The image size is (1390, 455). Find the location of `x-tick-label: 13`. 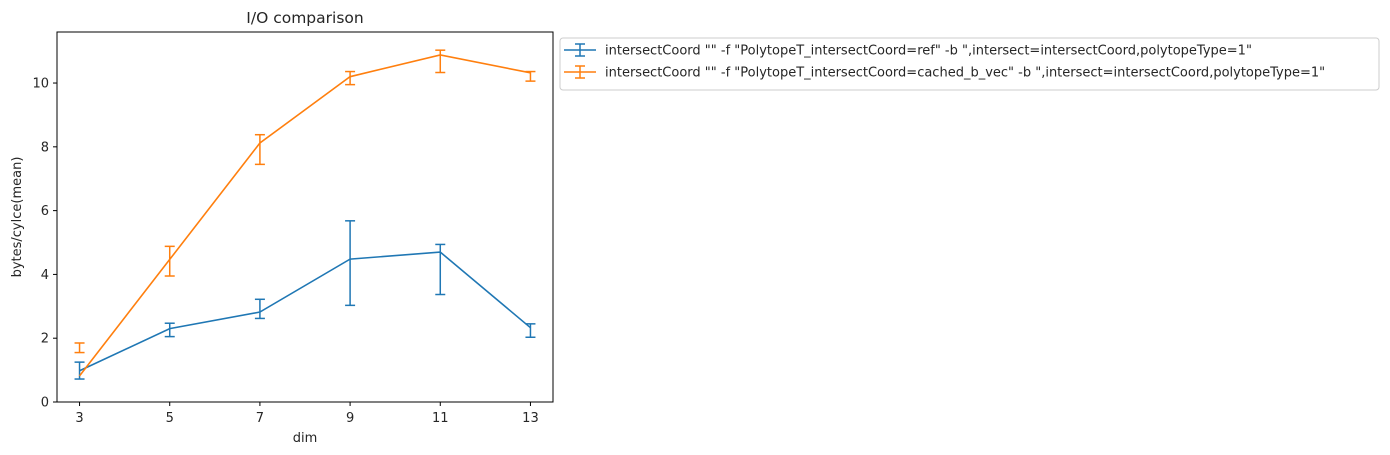

x-tick-label: 13 is located at coordinates (530, 418).